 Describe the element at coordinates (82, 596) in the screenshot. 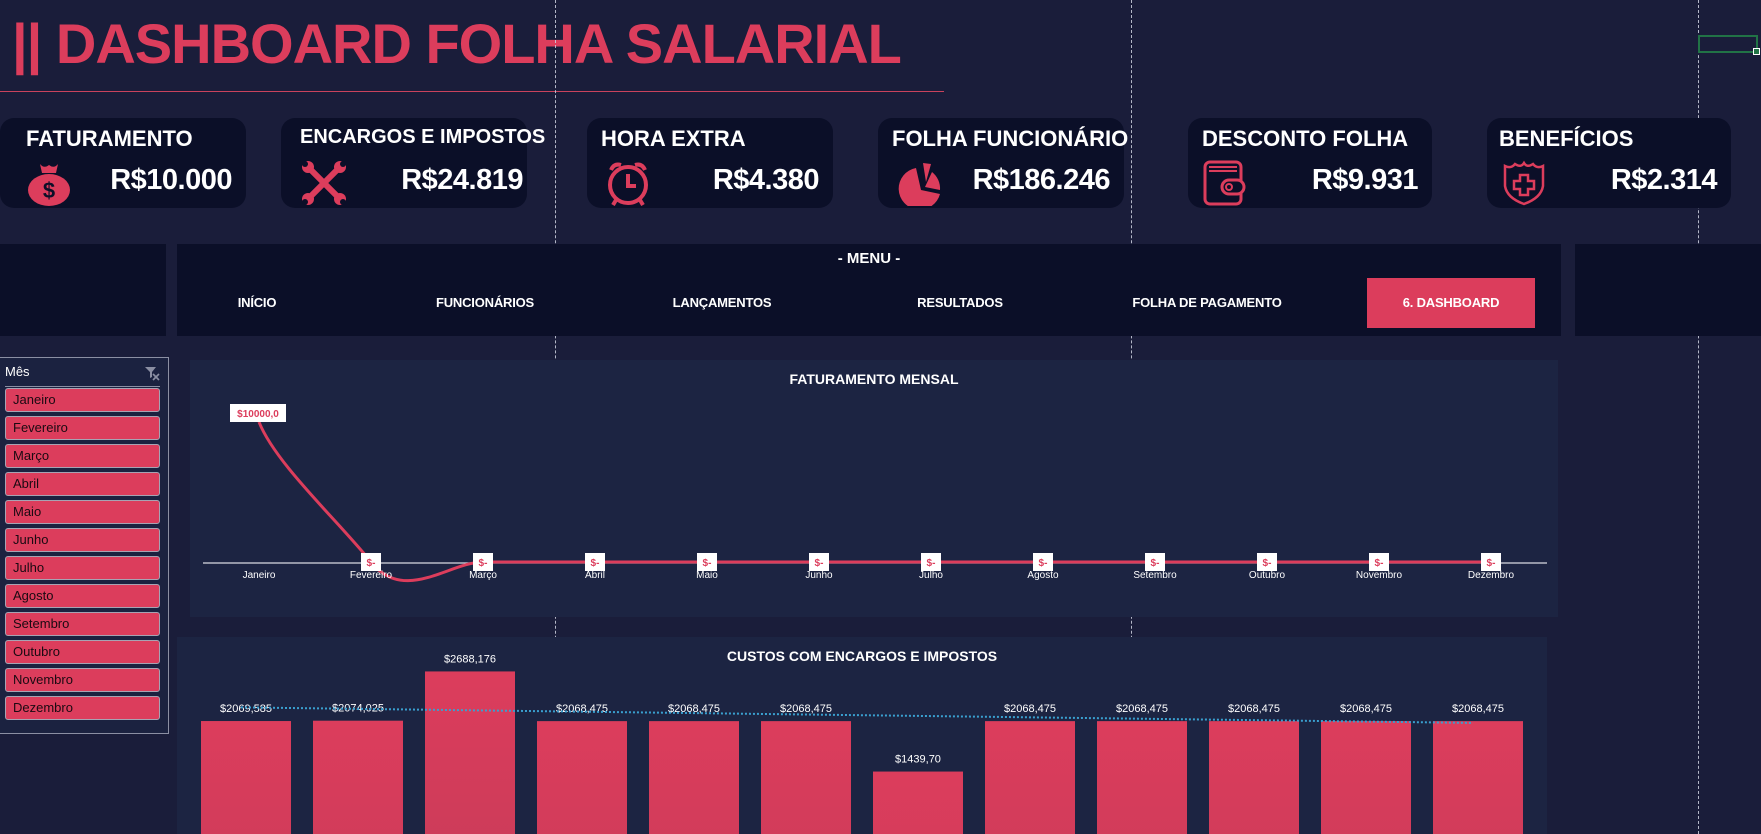

I see `slicer-item: Agosto` at that location.